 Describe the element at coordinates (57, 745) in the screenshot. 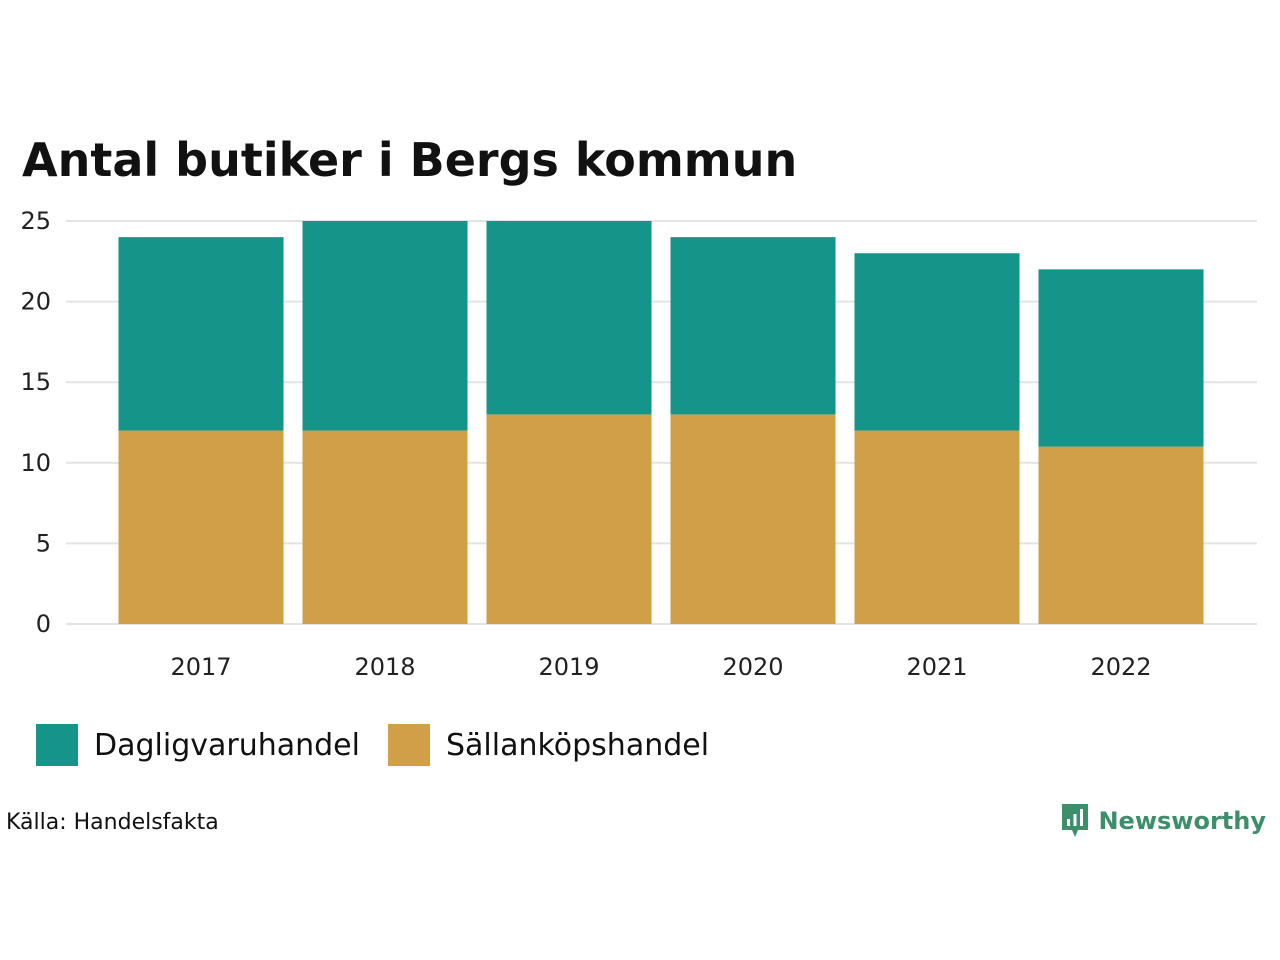

I see `legend-swatch-dagligvaruhandel` at that location.